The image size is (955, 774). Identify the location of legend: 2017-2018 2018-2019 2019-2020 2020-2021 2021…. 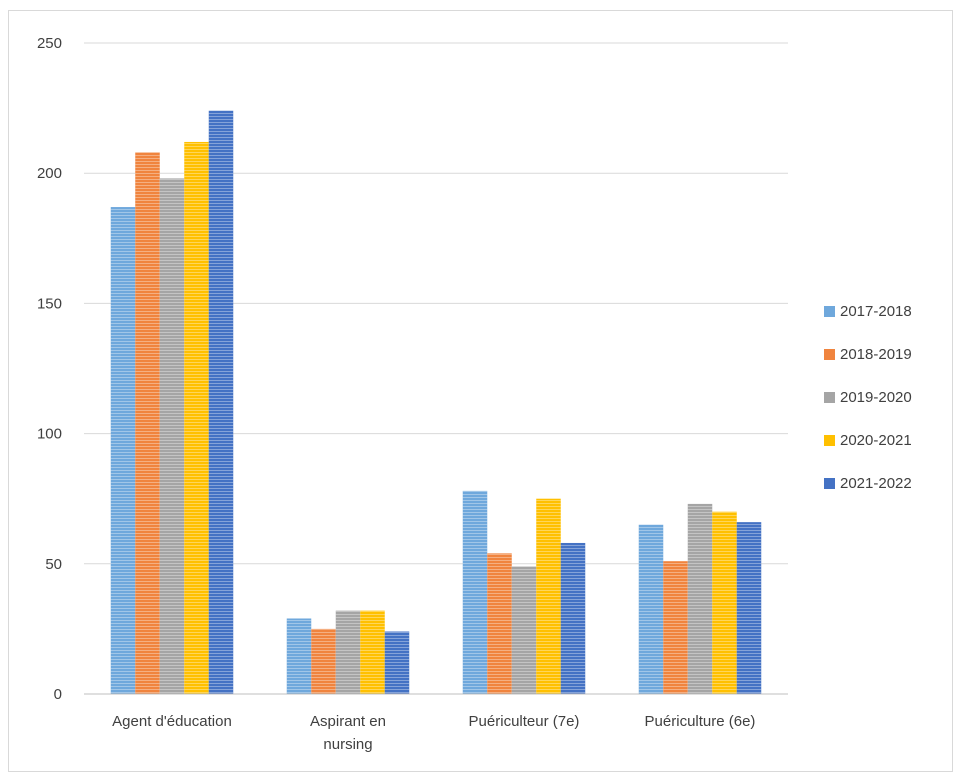
(868, 397).